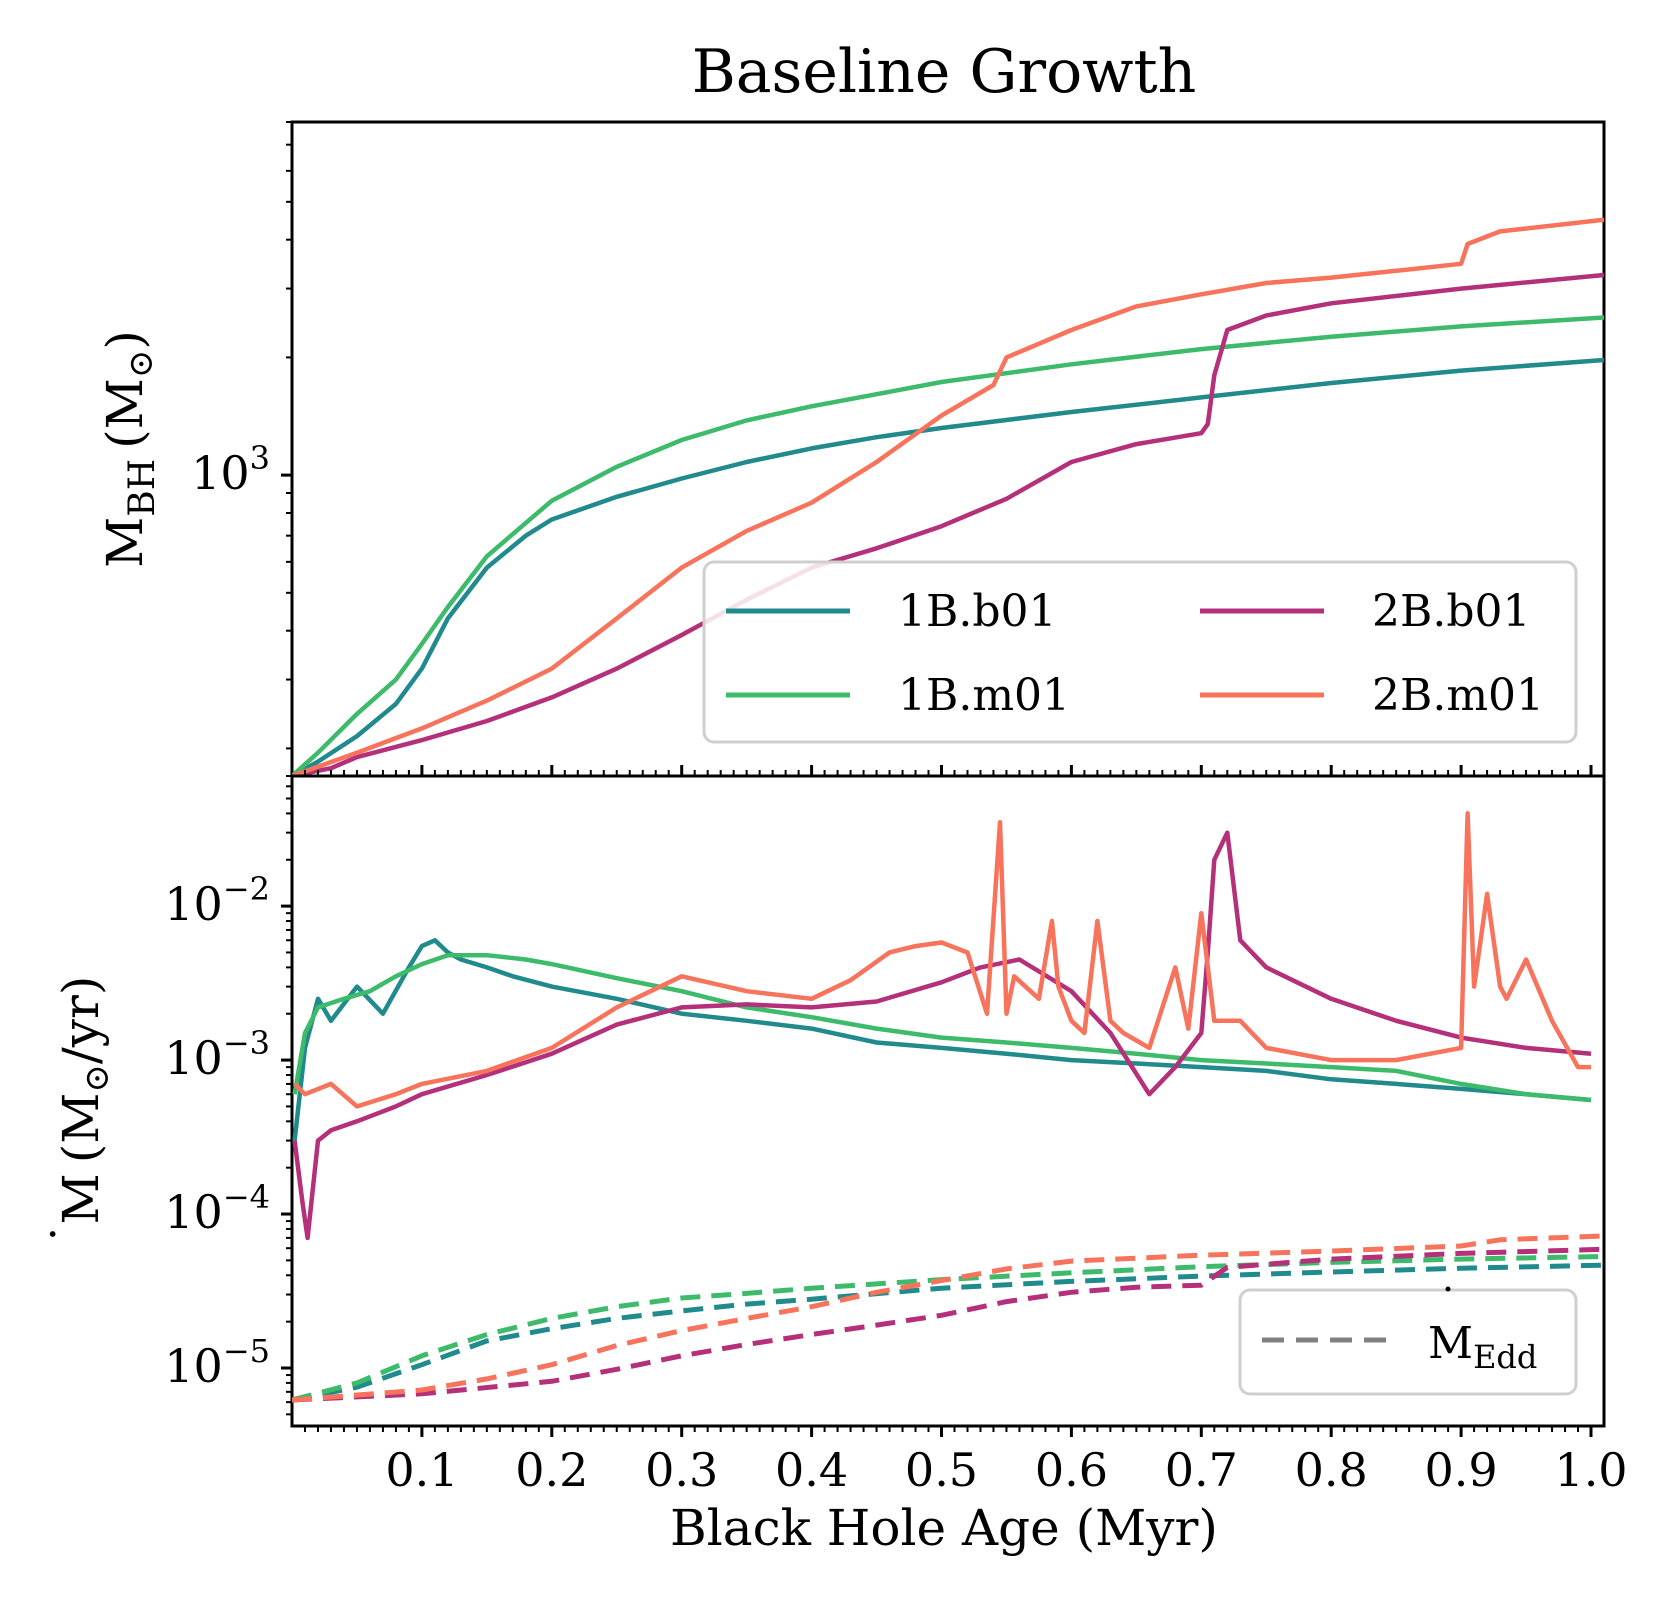 Image resolution: width=1659 pixels, height=1610 pixels. I want to click on legend-label-2b-b01: 2B.b01, so click(1451, 611).